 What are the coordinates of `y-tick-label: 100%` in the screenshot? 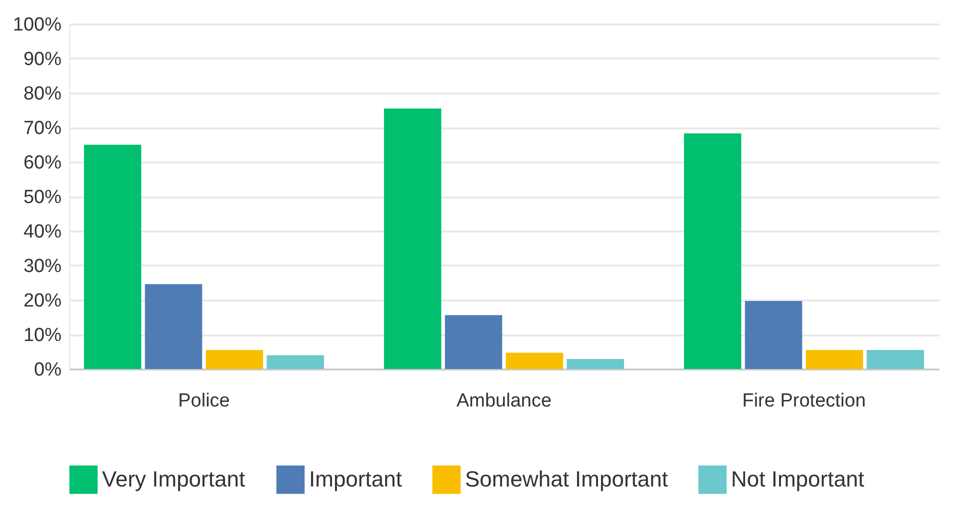 It's located at (37, 25).